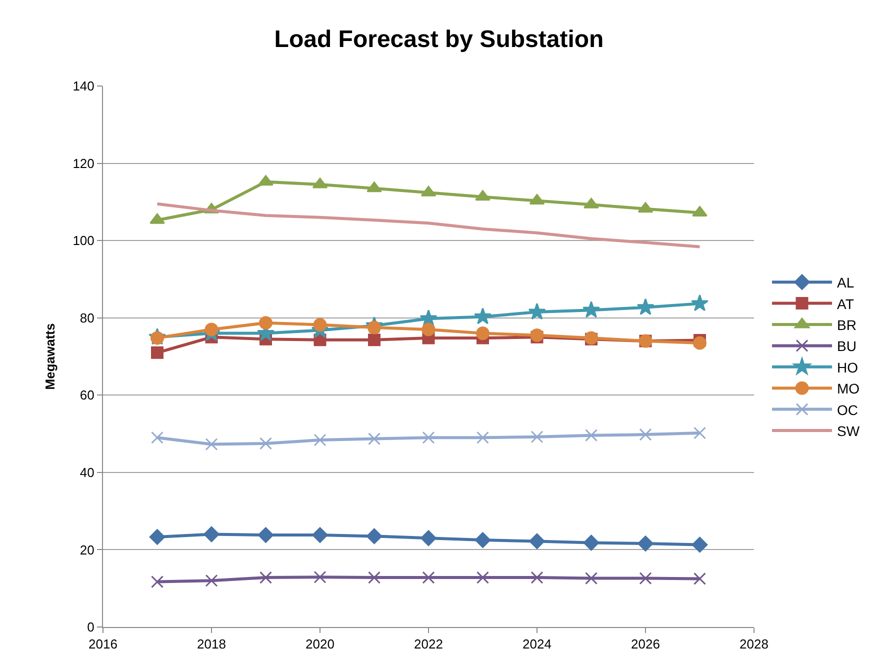 Image resolution: width=878 pixels, height=671 pixels. I want to click on legend-label: AL, so click(845, 282).